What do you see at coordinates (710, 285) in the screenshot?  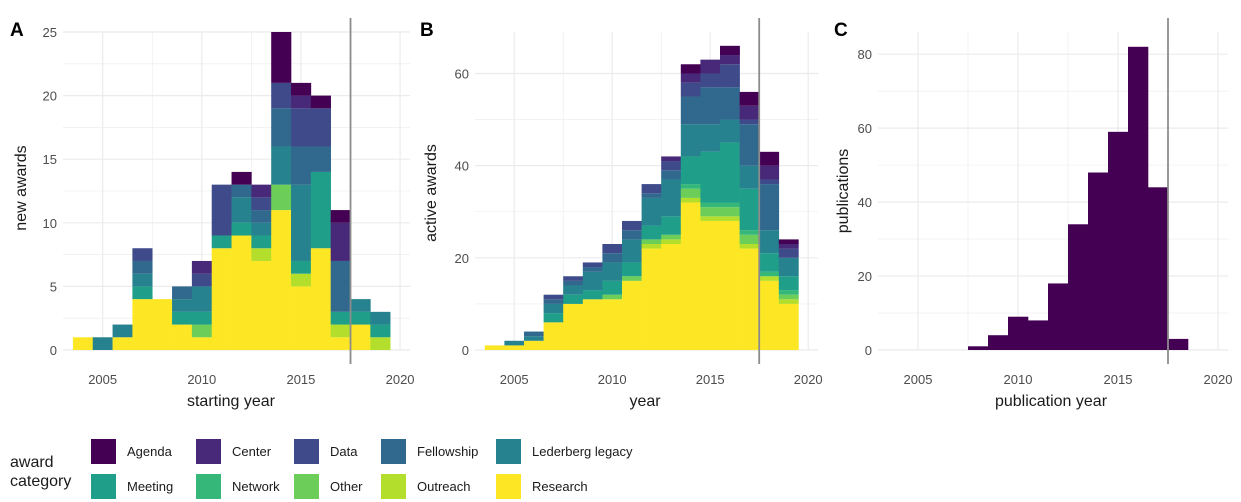 I see `panel-b-bar-research-2015` at bounding box center [710, 285].